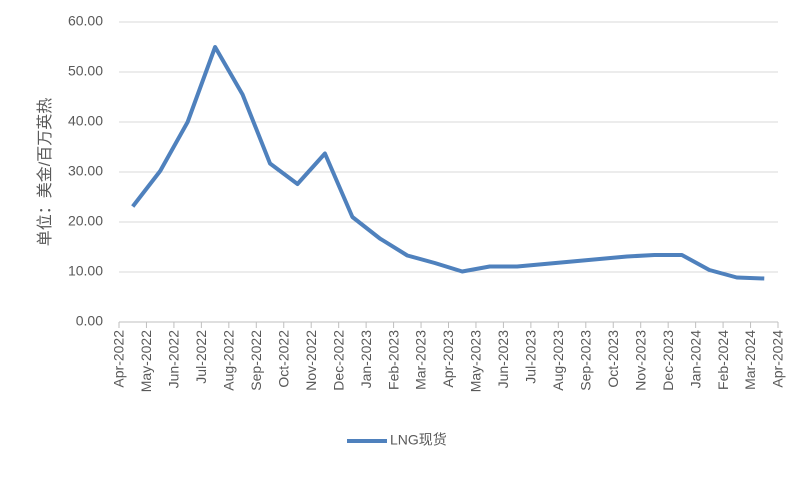 Image resolution: width=801 pixels, height=477 pixels. I want to click on y-tick-label: 20.00, so click(85, 221).